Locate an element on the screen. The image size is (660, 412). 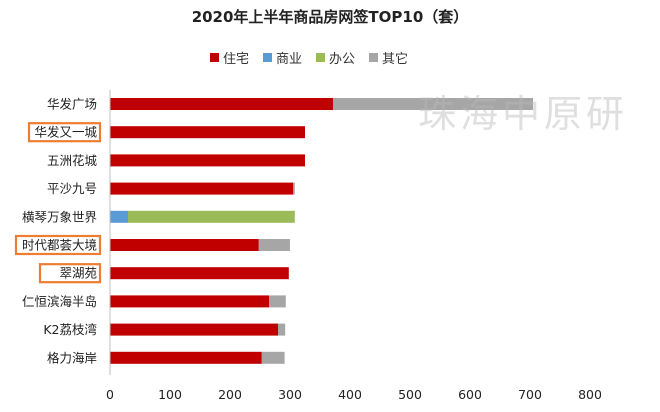
chart-title: 2020年上半年商品房网签TOP10（套） is located at coordinates (330, 17).